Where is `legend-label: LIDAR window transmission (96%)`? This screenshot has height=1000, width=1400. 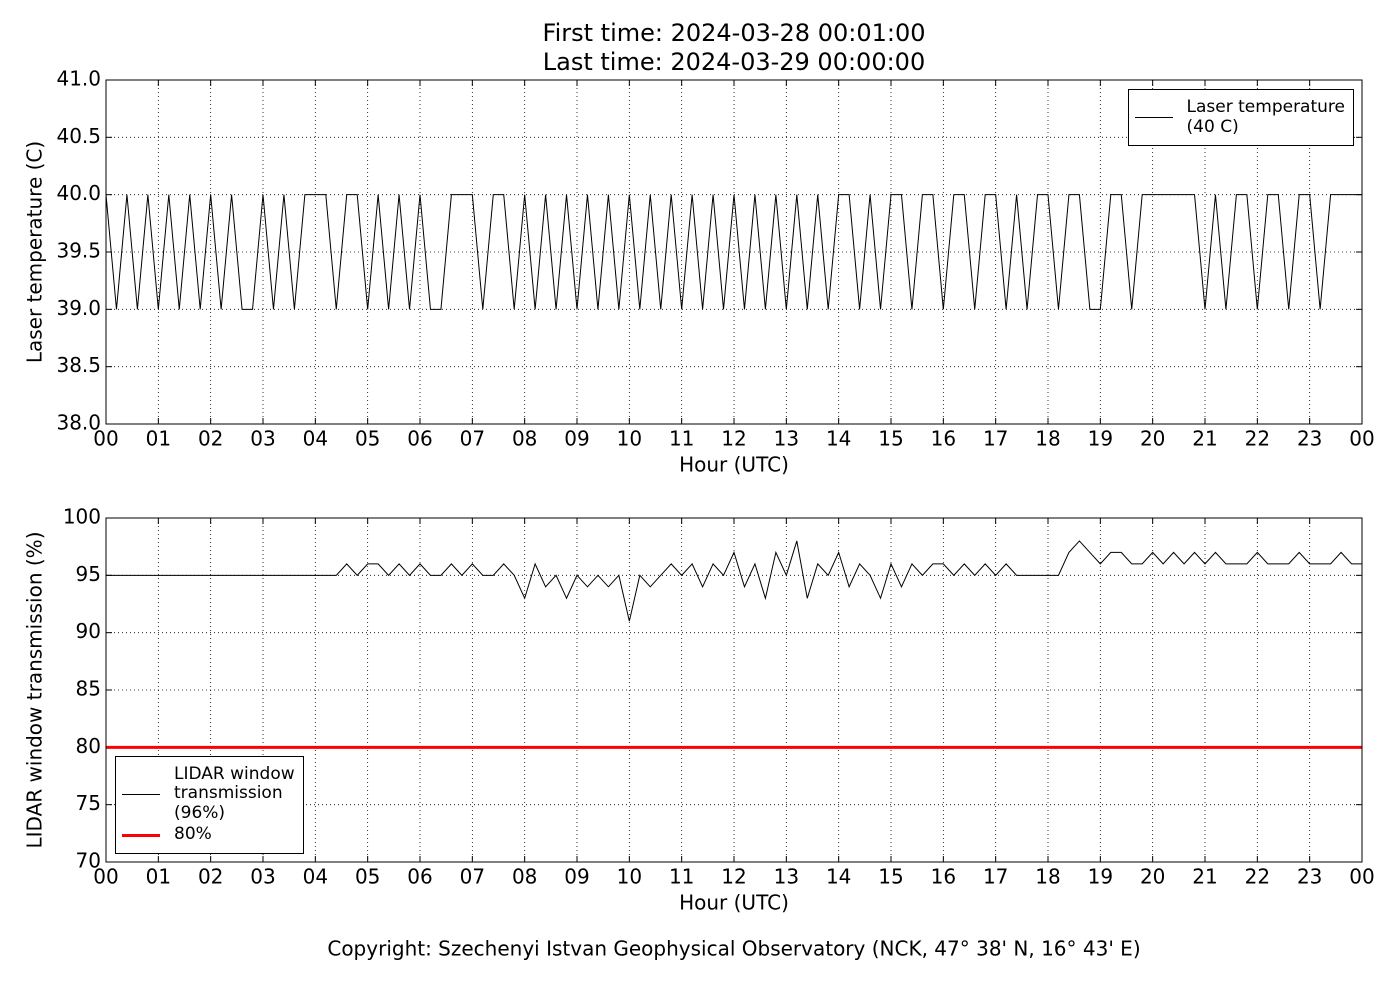 legend-label: LIDAR window transmission (96%) is located at coordinates (234, 793).